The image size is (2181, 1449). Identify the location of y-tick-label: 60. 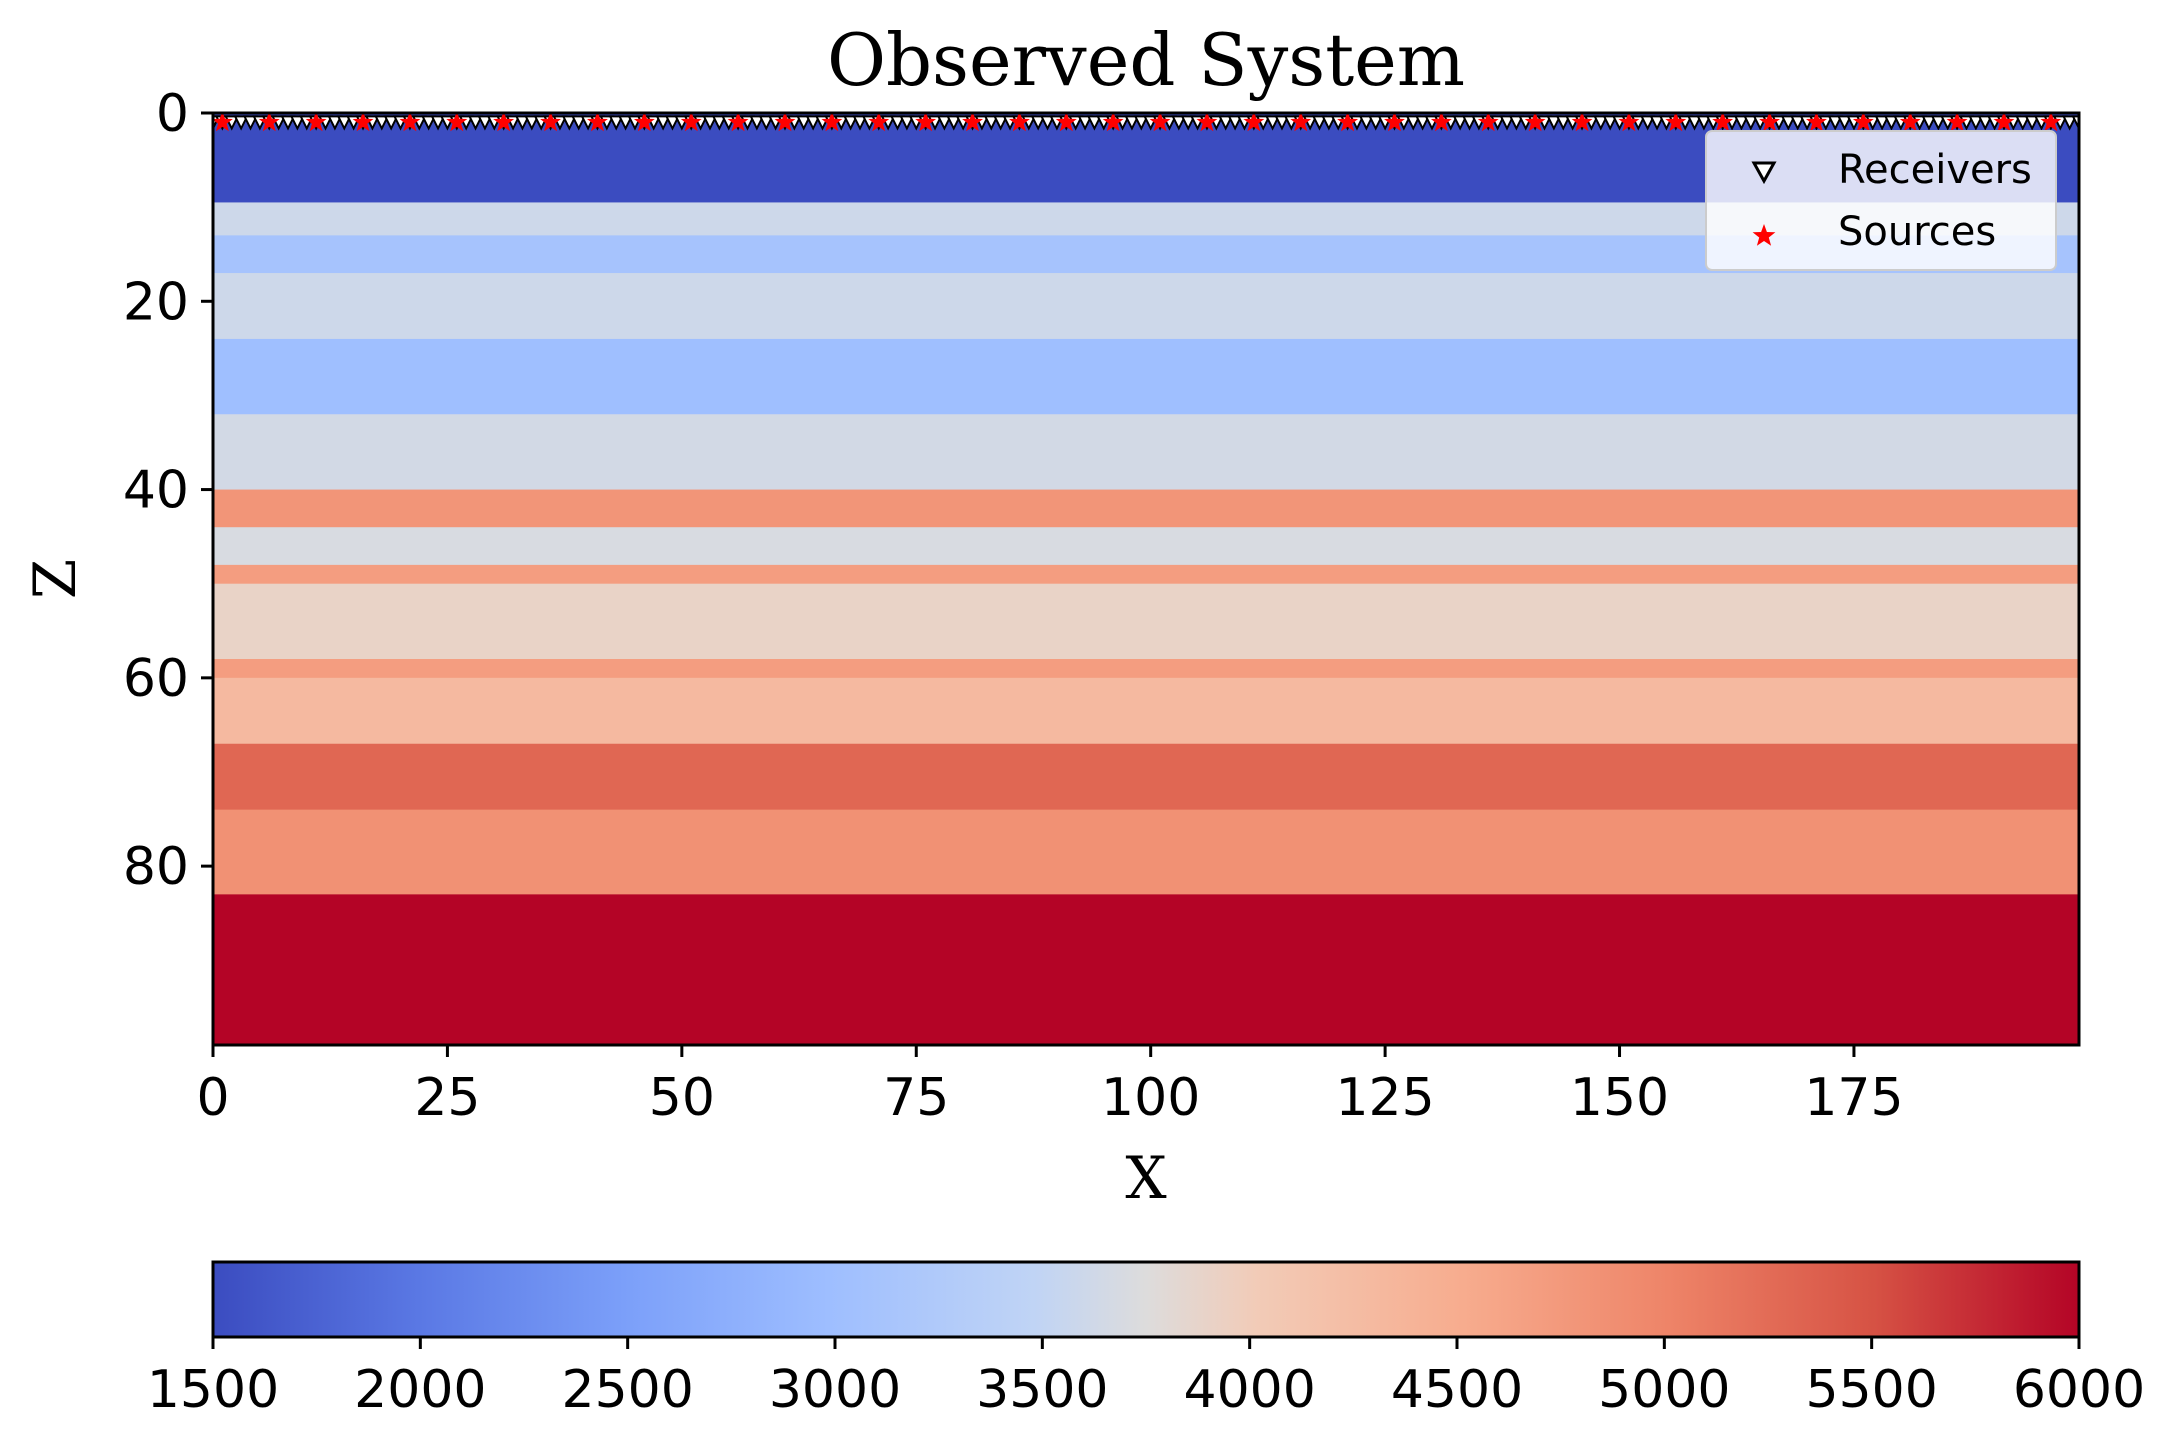
(156, 679).